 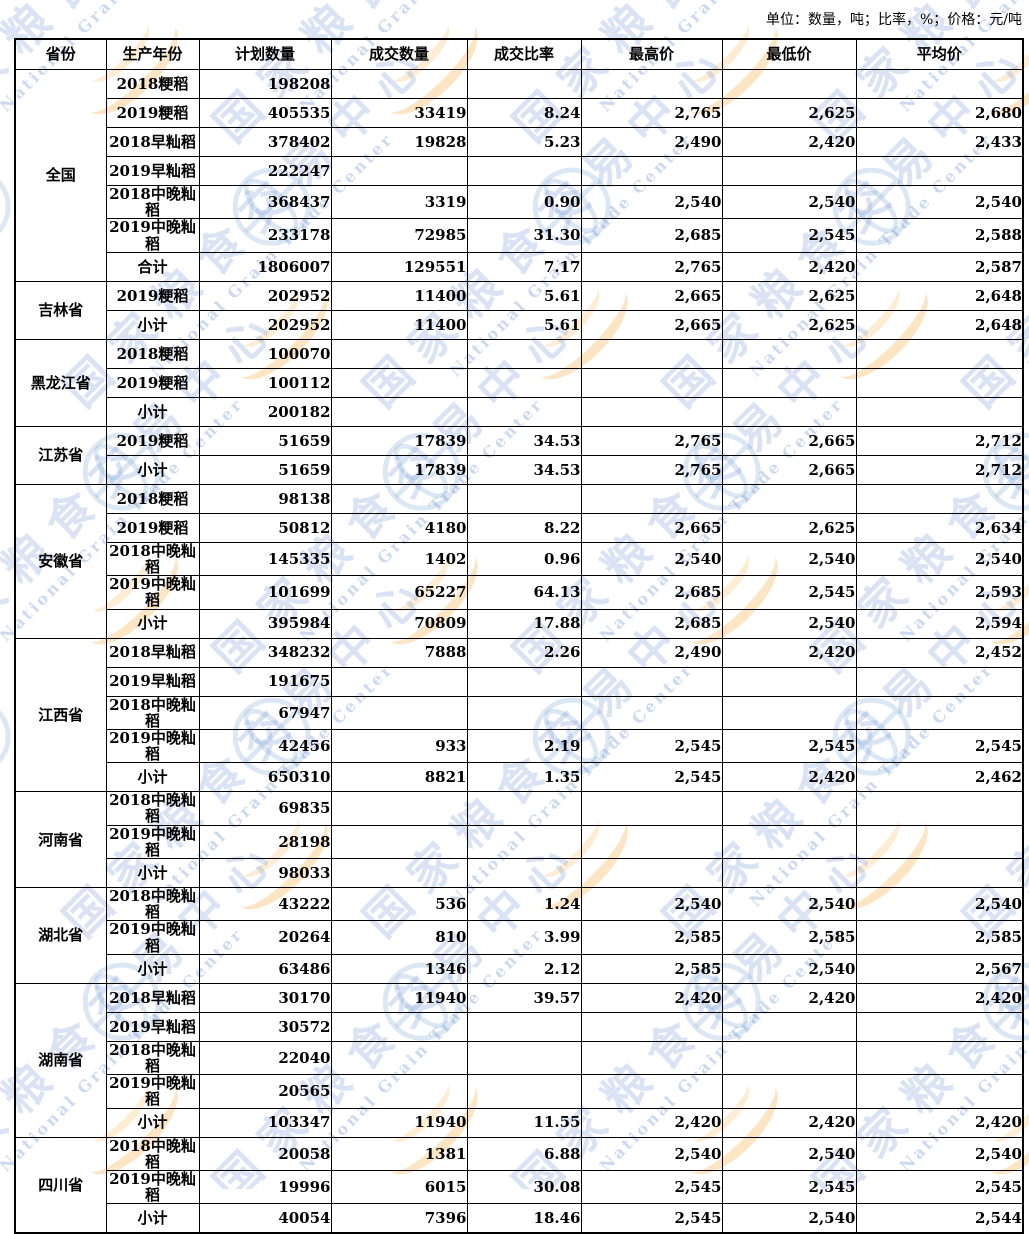 What do you see at coordinates (524, 202) in the screenshot?
I see `deal-ratio-cell: 0.90` at bounding box center [524, 202].